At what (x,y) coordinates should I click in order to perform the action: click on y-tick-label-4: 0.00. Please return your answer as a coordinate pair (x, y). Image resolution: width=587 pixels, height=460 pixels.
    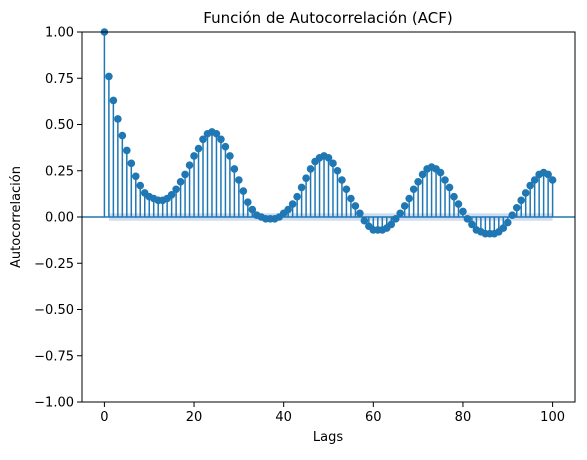
    Looking at the image, I should click on (59, 218).